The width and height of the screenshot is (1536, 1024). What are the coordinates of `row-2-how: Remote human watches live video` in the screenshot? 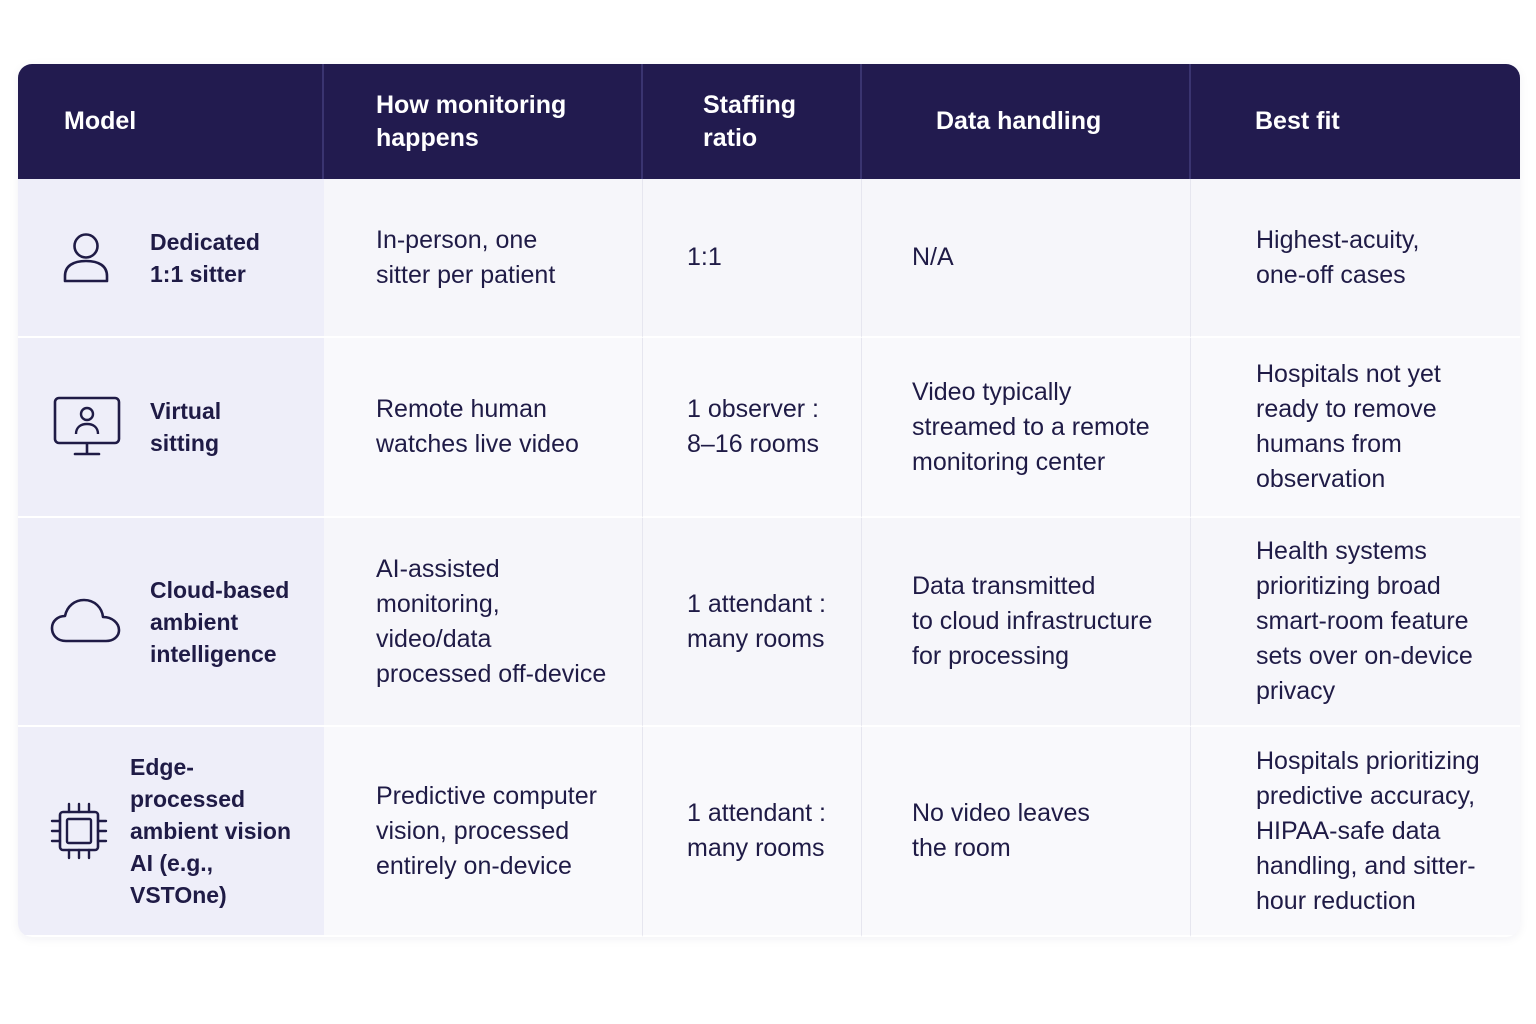 It's located at (483, 428).